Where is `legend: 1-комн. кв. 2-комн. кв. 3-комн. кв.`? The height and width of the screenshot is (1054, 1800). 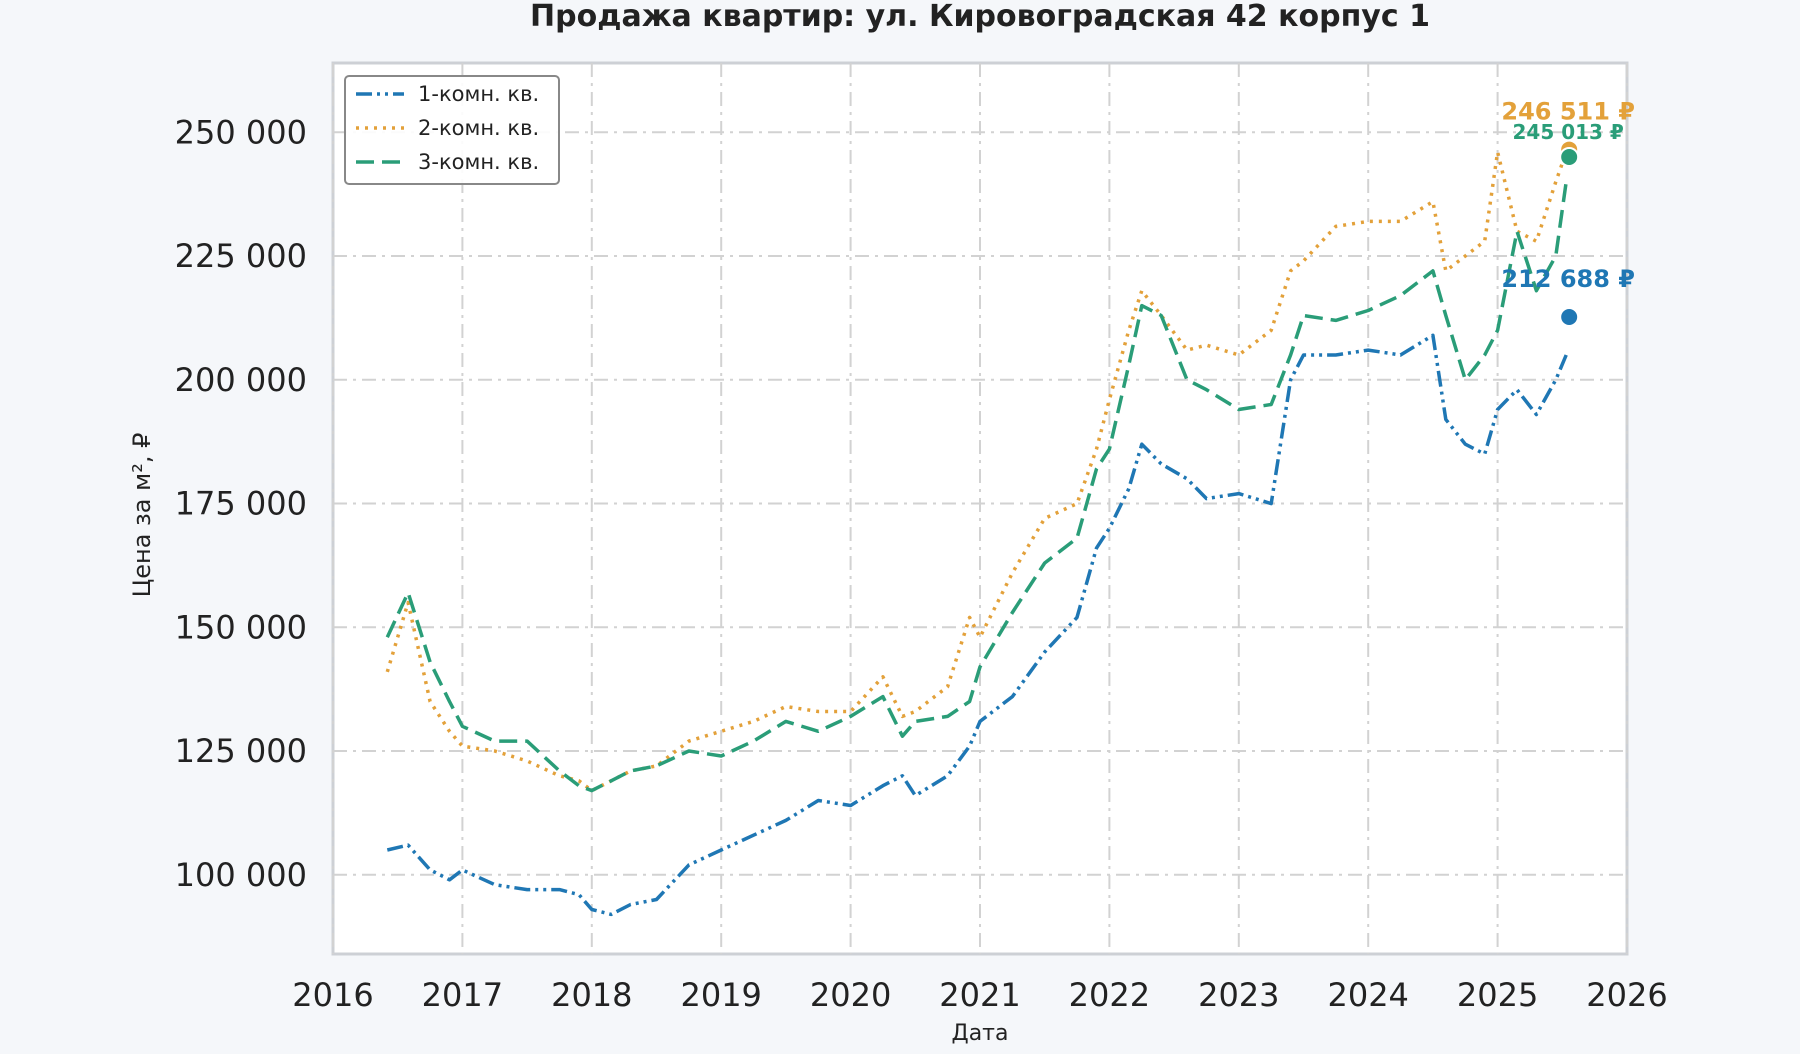 legend: 1-комн. кв. 2-комн. кв. 3-комн. кв. is located at coordinates (452, 130).